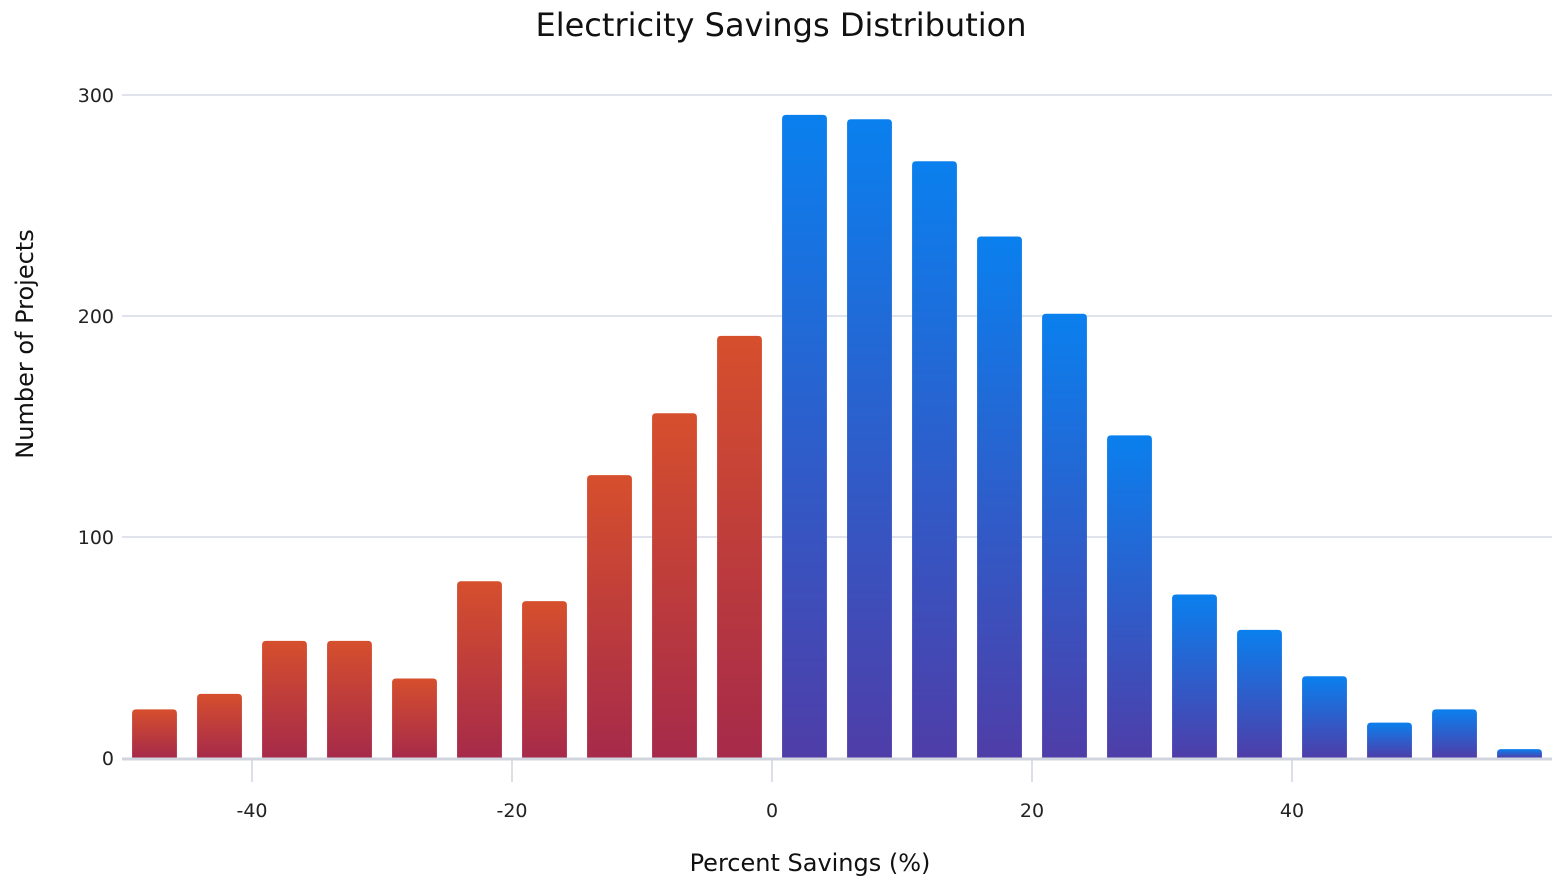  What do you see at coordinates (96, 538) in the screenshot?
I see `y-tick-label: 100` at bounding box center [96, 538].